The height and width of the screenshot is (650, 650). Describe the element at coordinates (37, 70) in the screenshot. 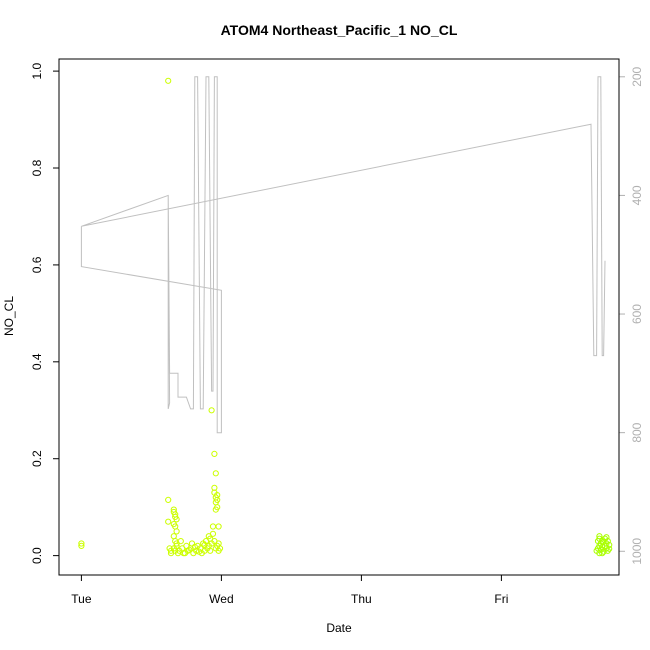

I see `y-tick-label: 1.0` at that location.